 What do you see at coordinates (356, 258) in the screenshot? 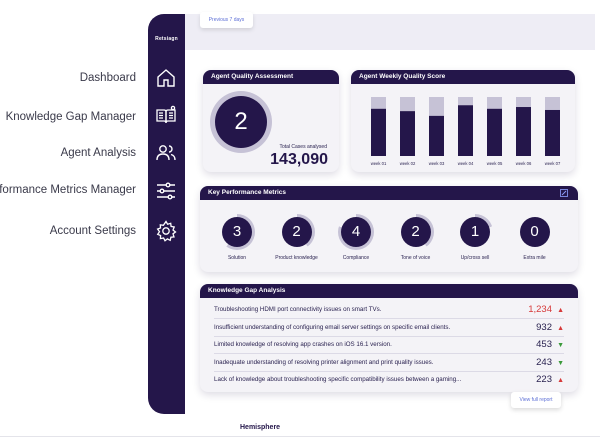
I see `kpi-label: Compliance` at bounding box center [356, 258].